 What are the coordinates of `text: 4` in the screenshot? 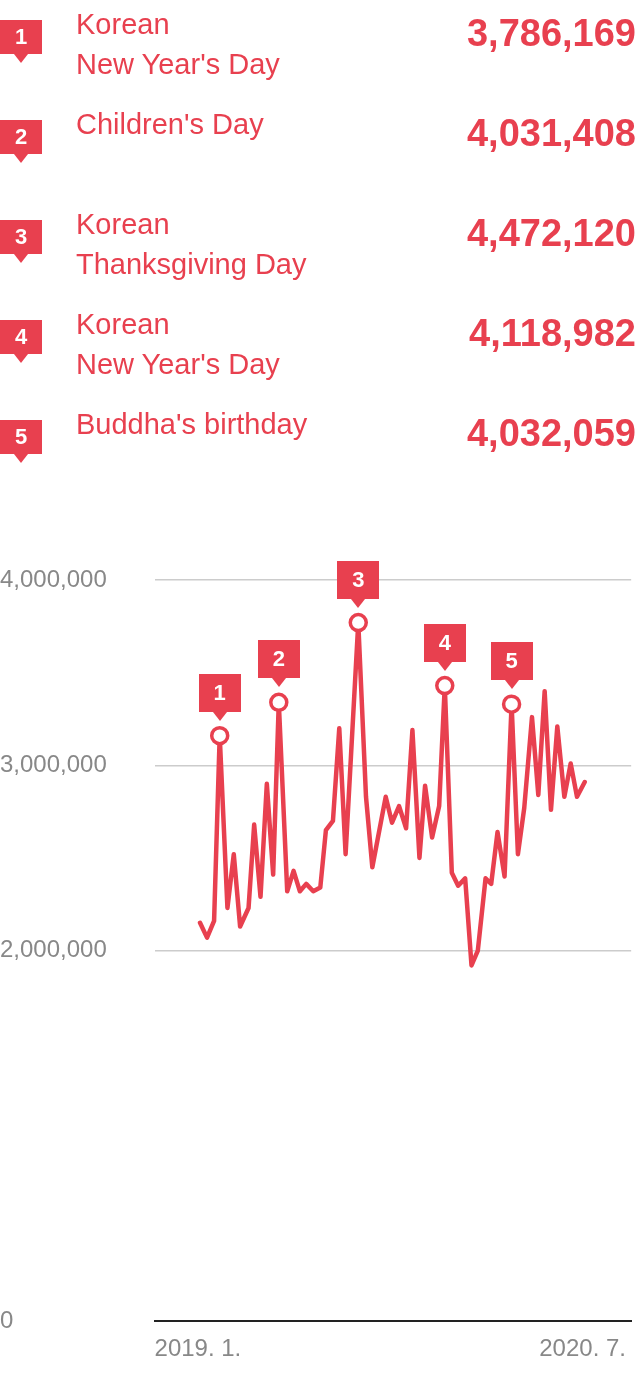 It's located at (21, 336).